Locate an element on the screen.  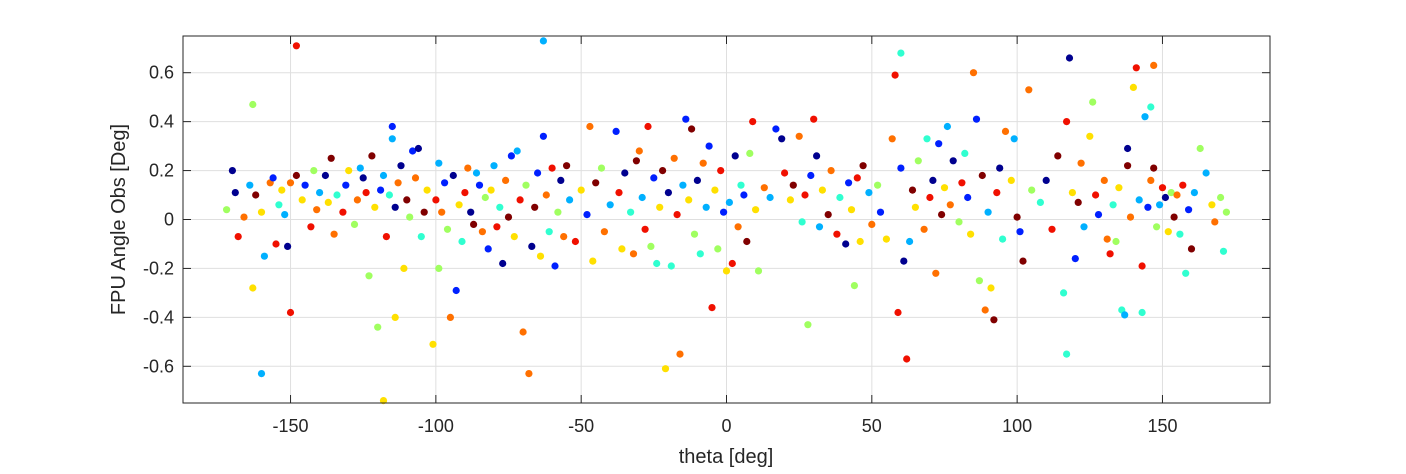
y-axis-label: FPU Angle Obs [Deg] is located at coordinates (119, 219).